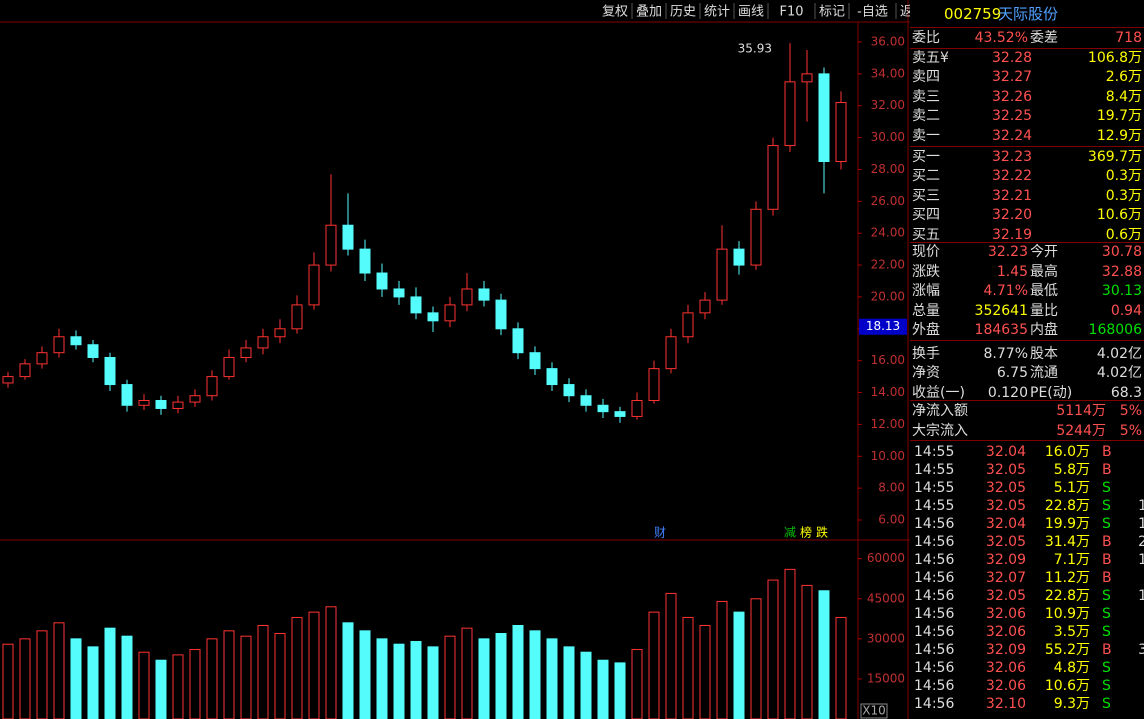 The image size is (1144, 719). What do you see at coordinates (905, 12) in the screenshot?
I see `toolbar-button: 返回` at bounding box center [905, 12].